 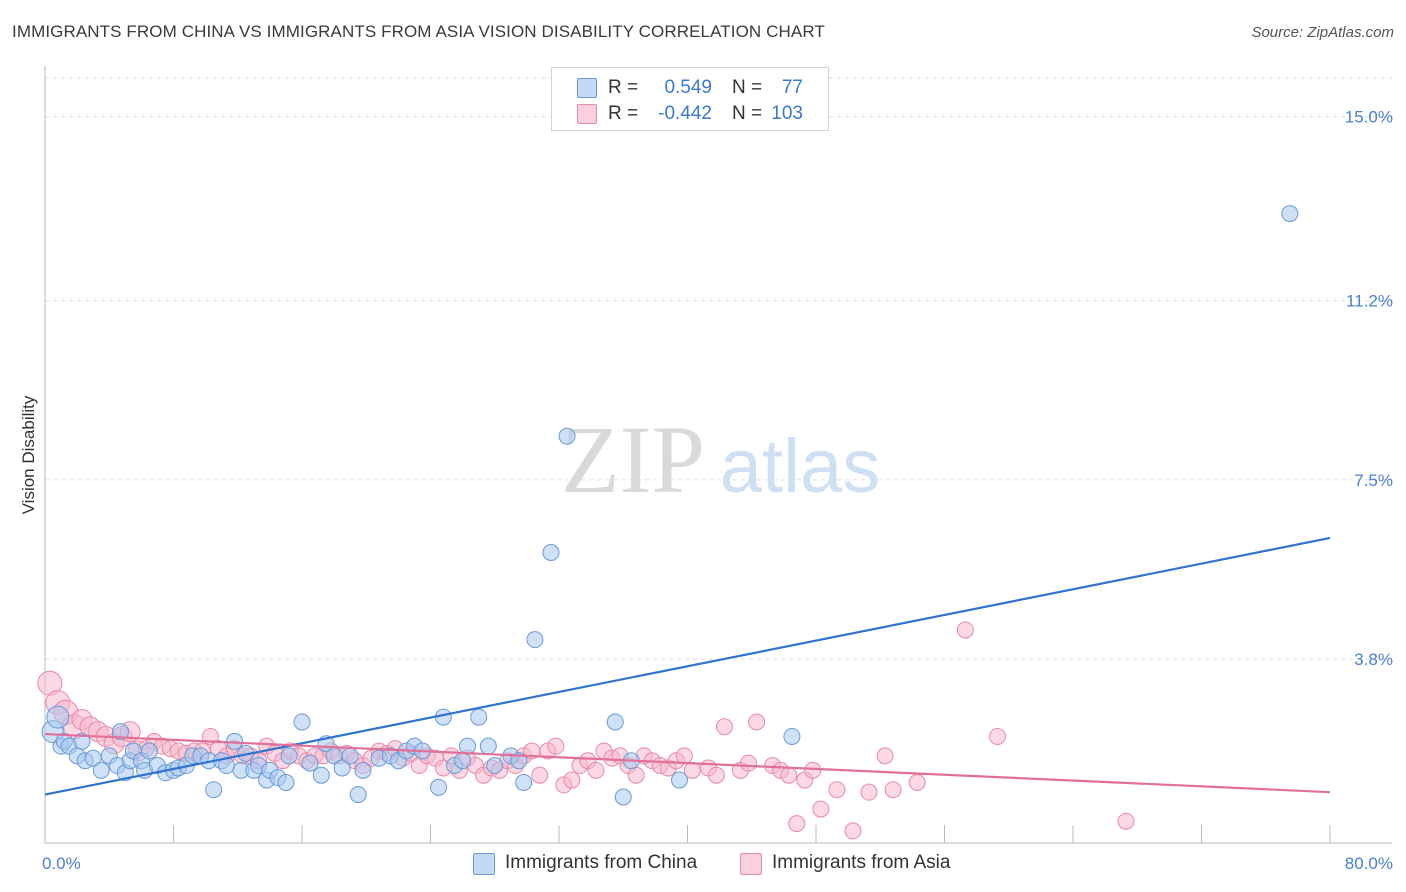 I want to click on y-tick-label: 11.2%, so click(x=1369, y=301).